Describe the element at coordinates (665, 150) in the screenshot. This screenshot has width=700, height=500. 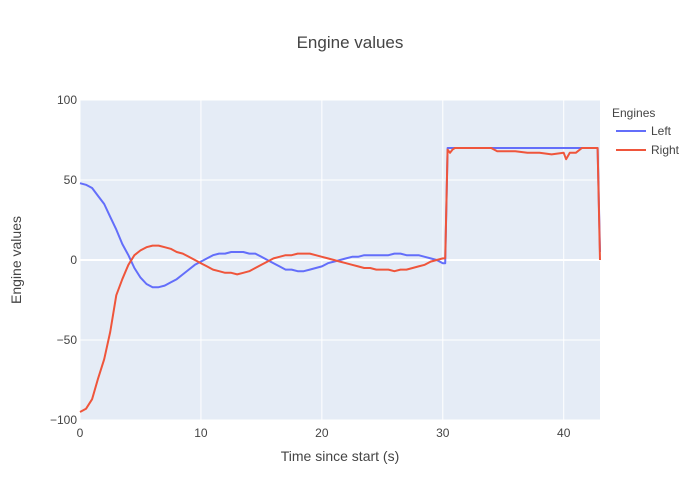
I see `legend-label: Right` at that location.